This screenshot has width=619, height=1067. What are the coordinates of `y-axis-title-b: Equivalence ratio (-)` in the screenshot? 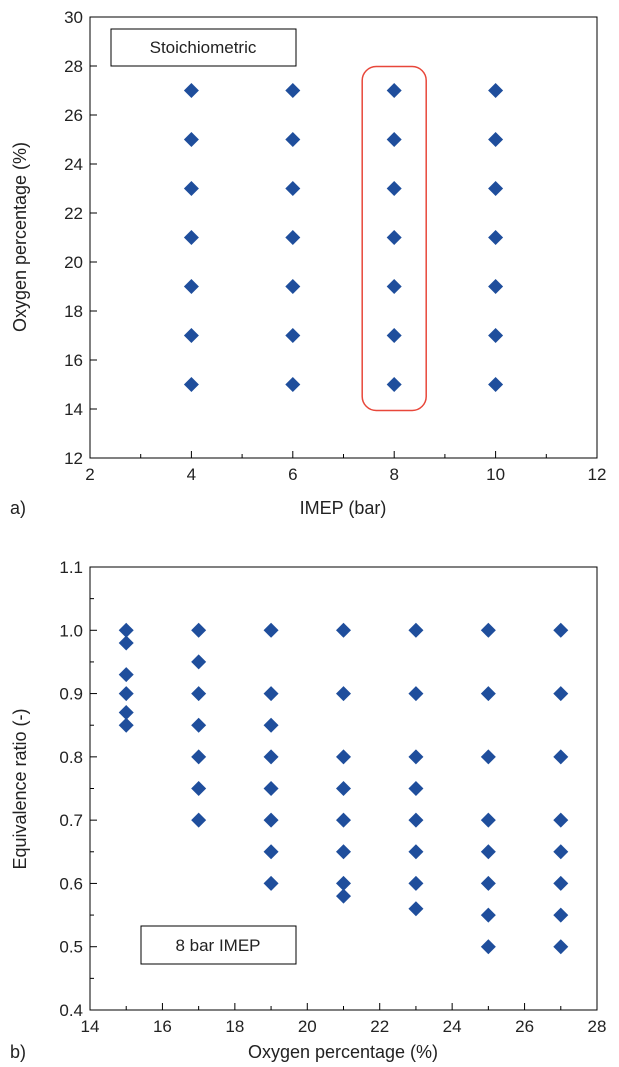 It's located at (20, 788).